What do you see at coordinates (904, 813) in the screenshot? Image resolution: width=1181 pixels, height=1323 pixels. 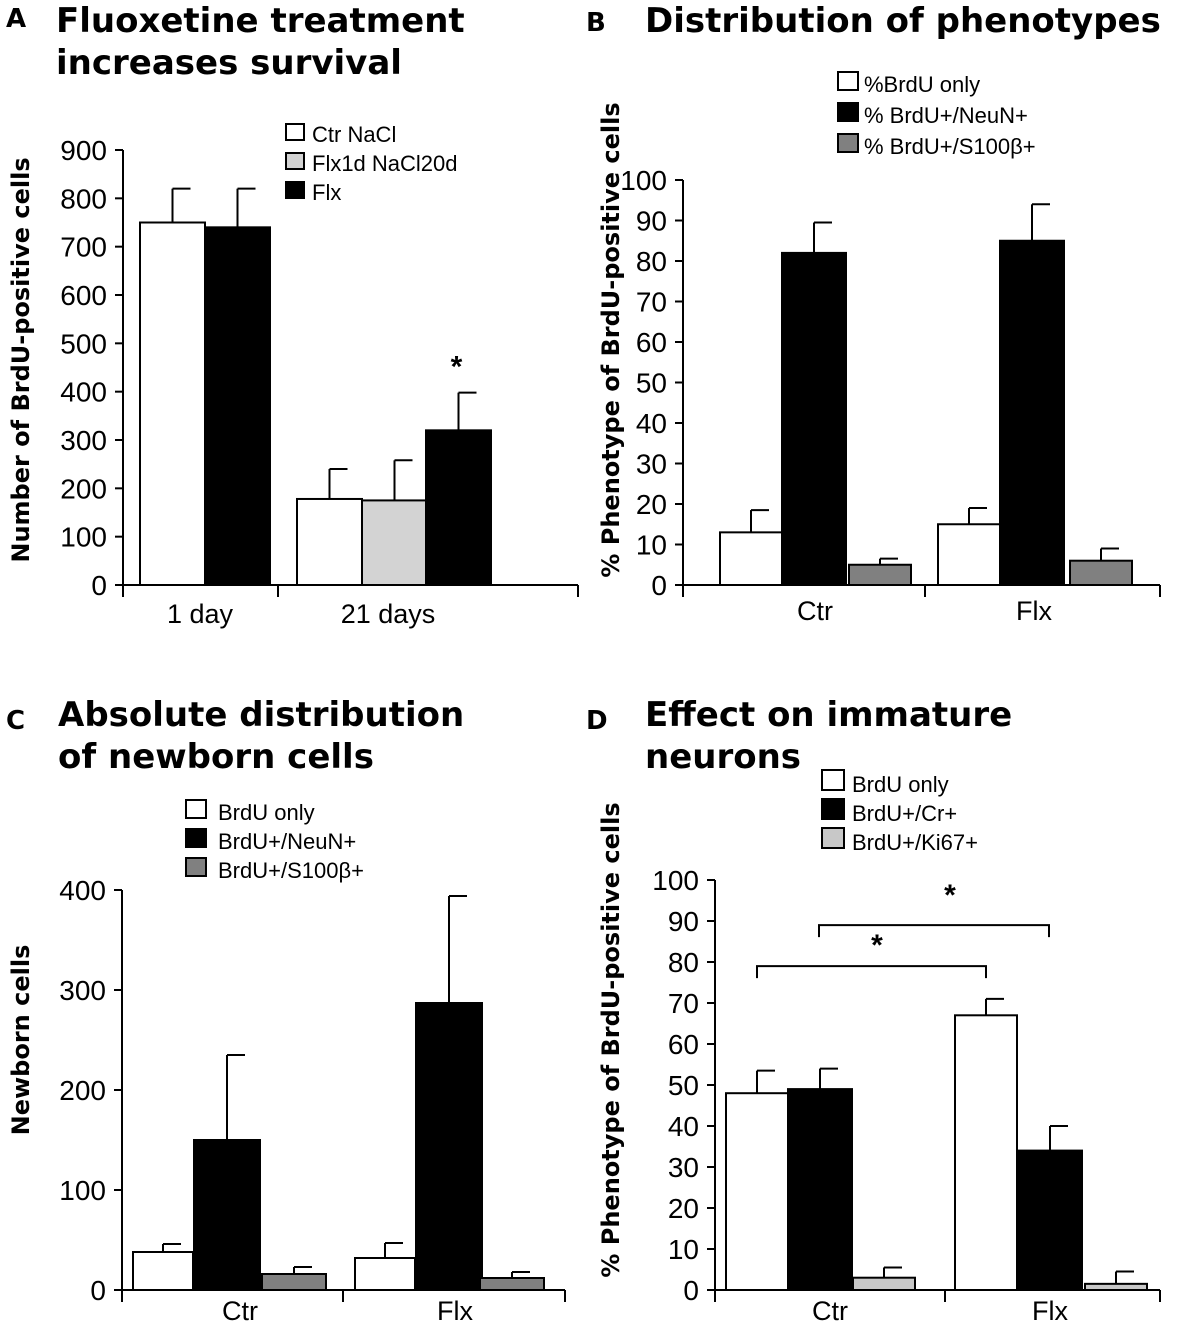 I see `legend-label-brdu-cr: BrdU+/Cr+` at bounding box center [904, 813].